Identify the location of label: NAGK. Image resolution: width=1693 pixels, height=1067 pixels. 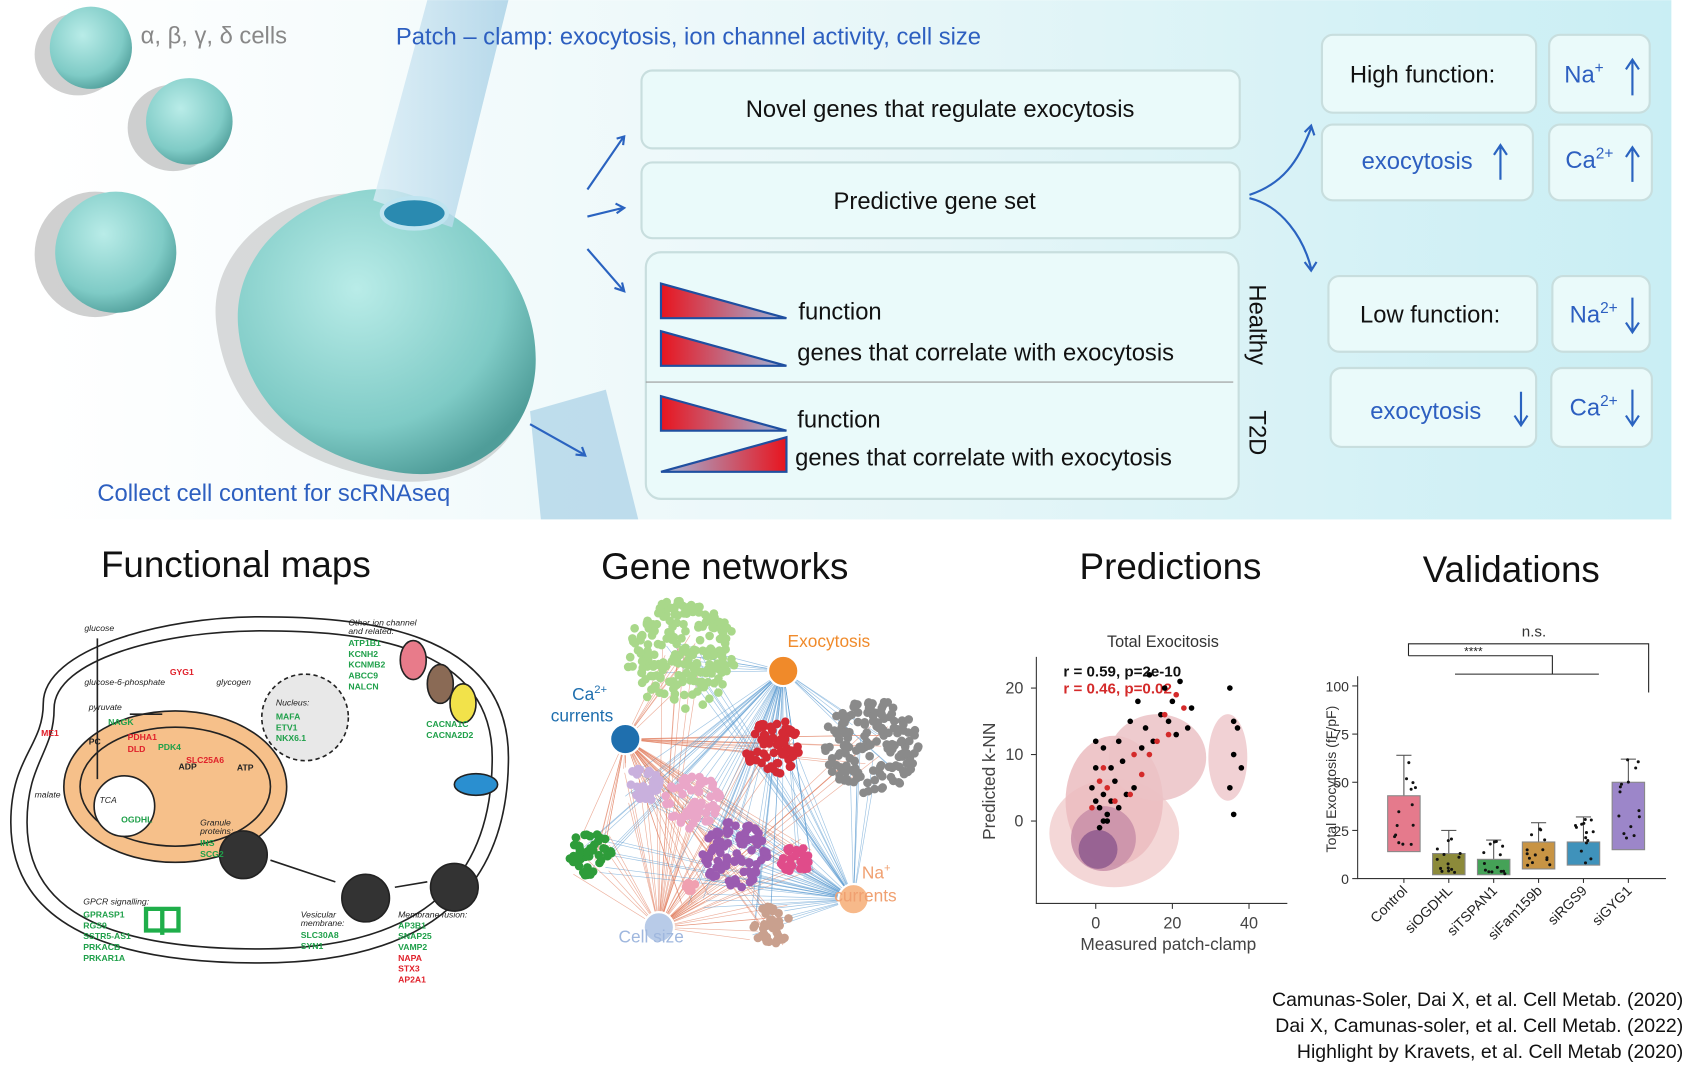
(121, 722).